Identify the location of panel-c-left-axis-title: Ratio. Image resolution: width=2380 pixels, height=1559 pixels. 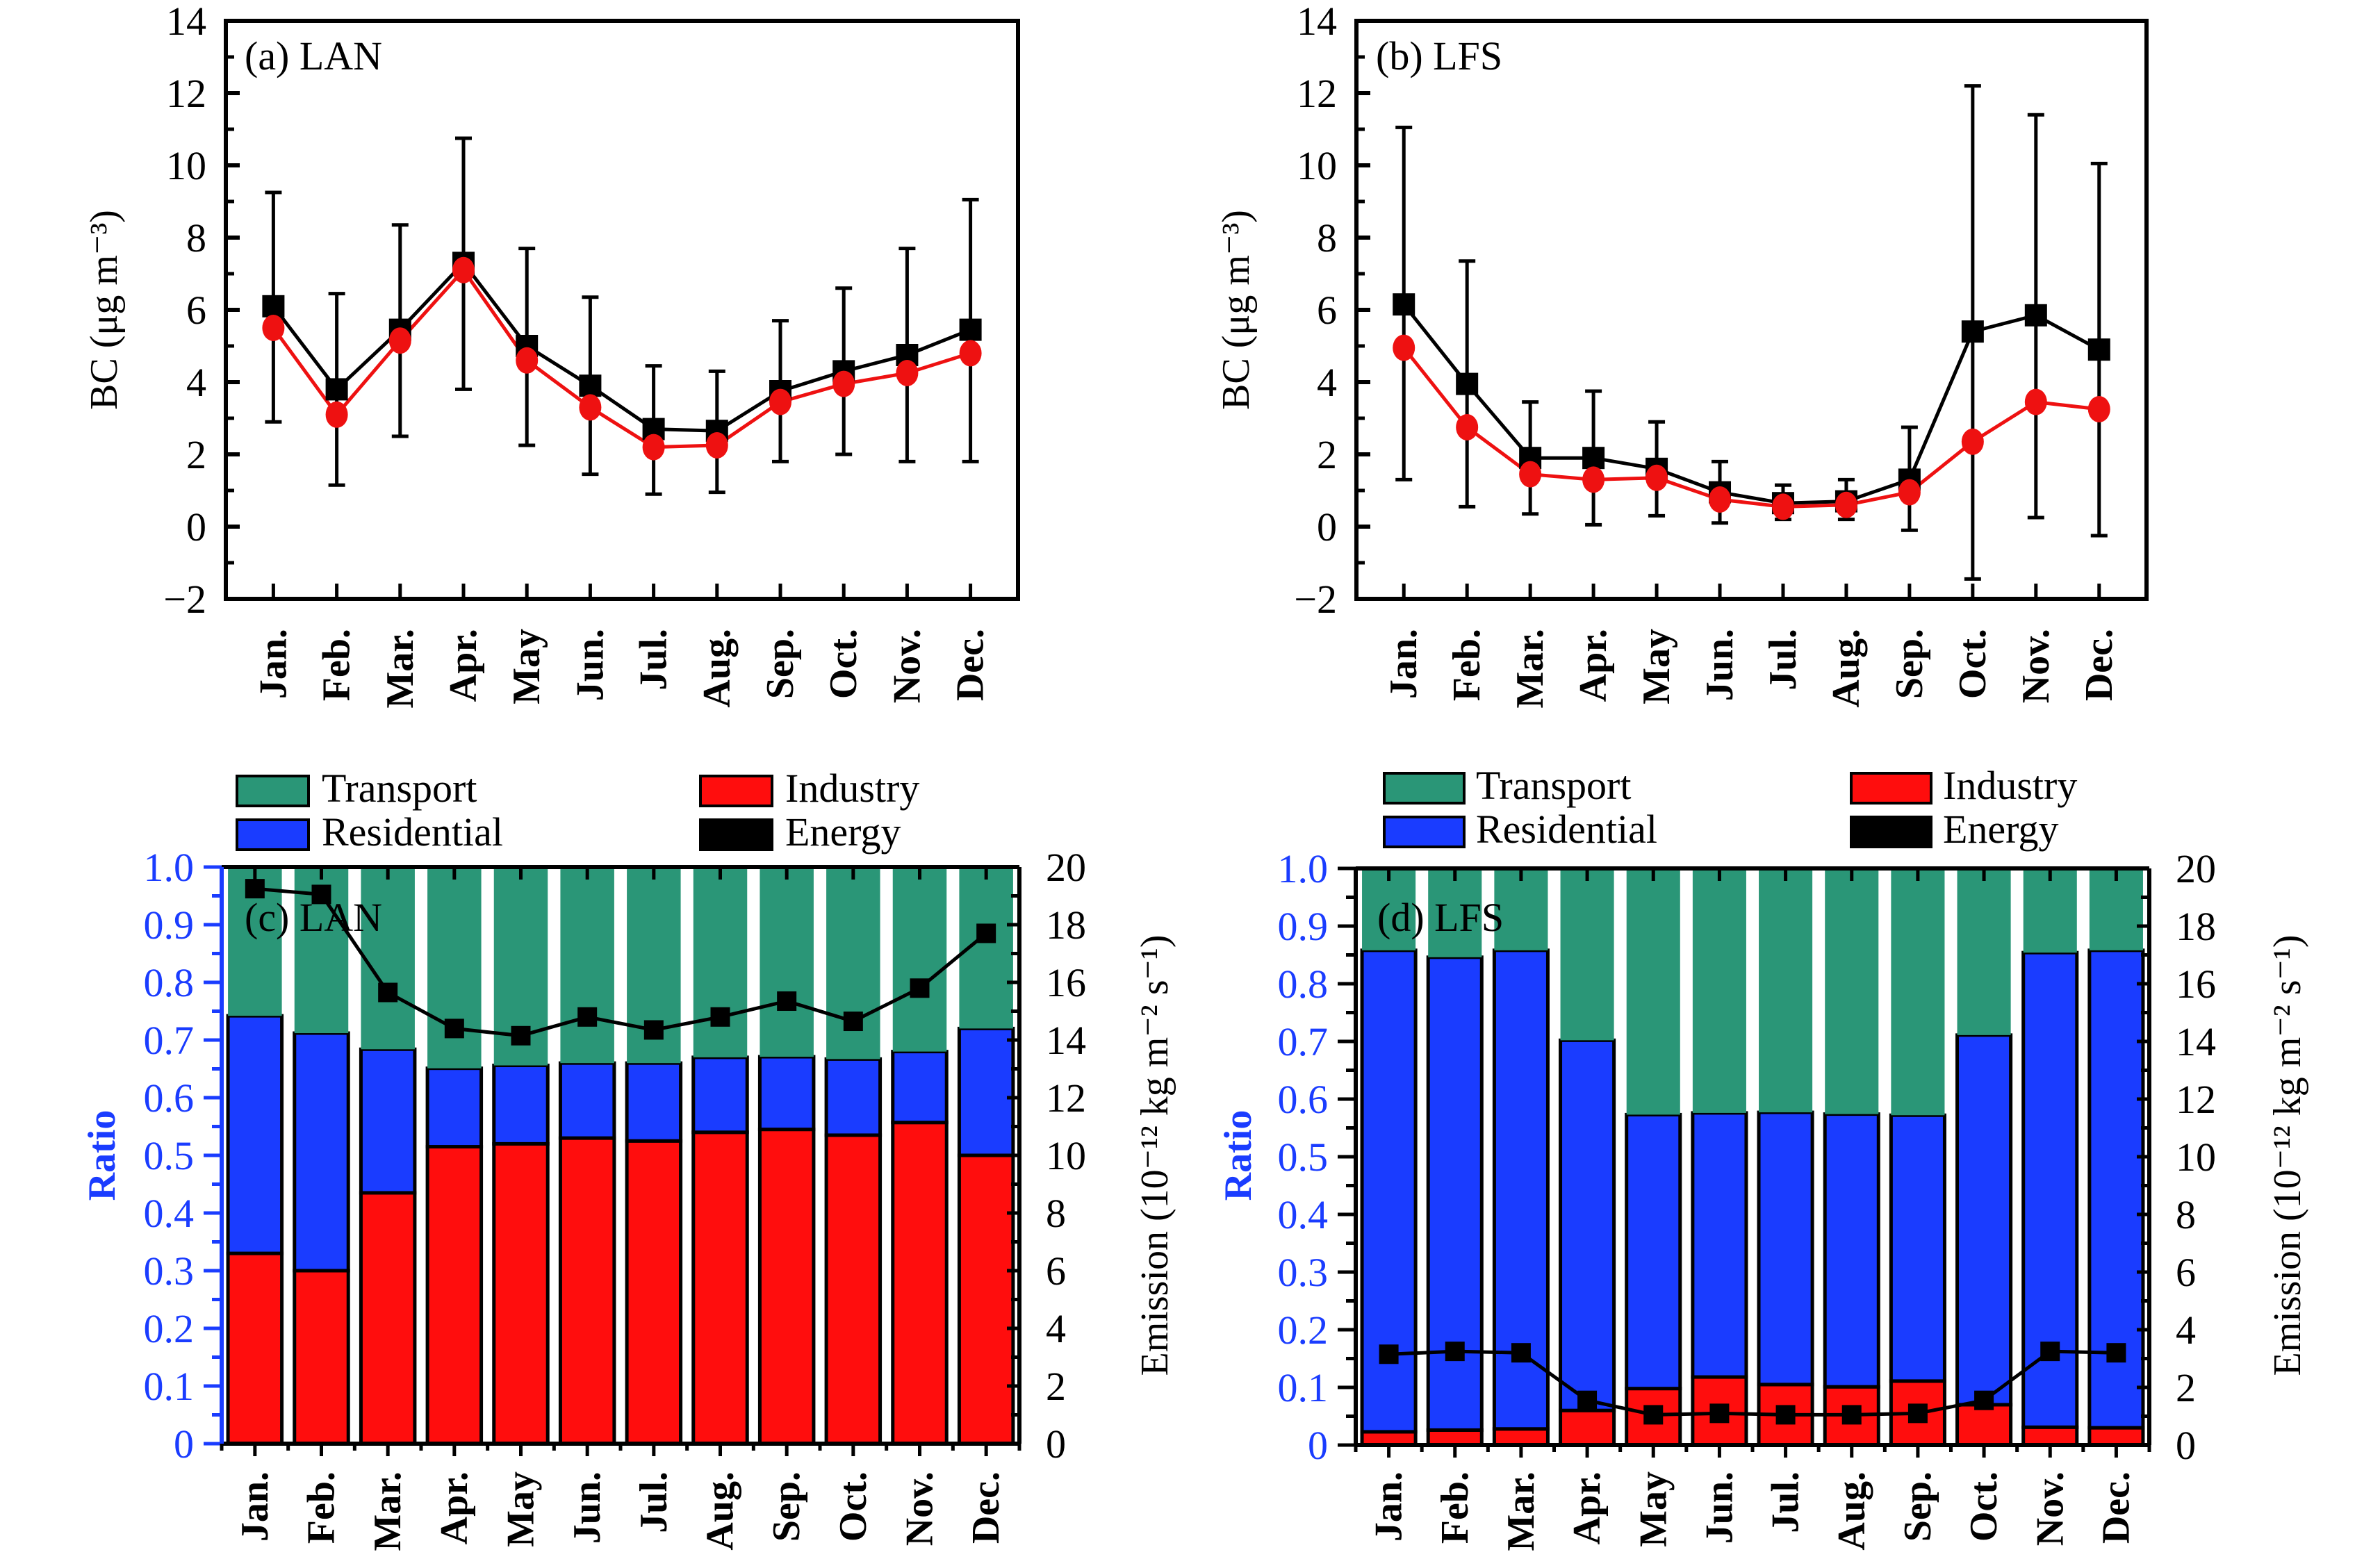
(102, 1155).